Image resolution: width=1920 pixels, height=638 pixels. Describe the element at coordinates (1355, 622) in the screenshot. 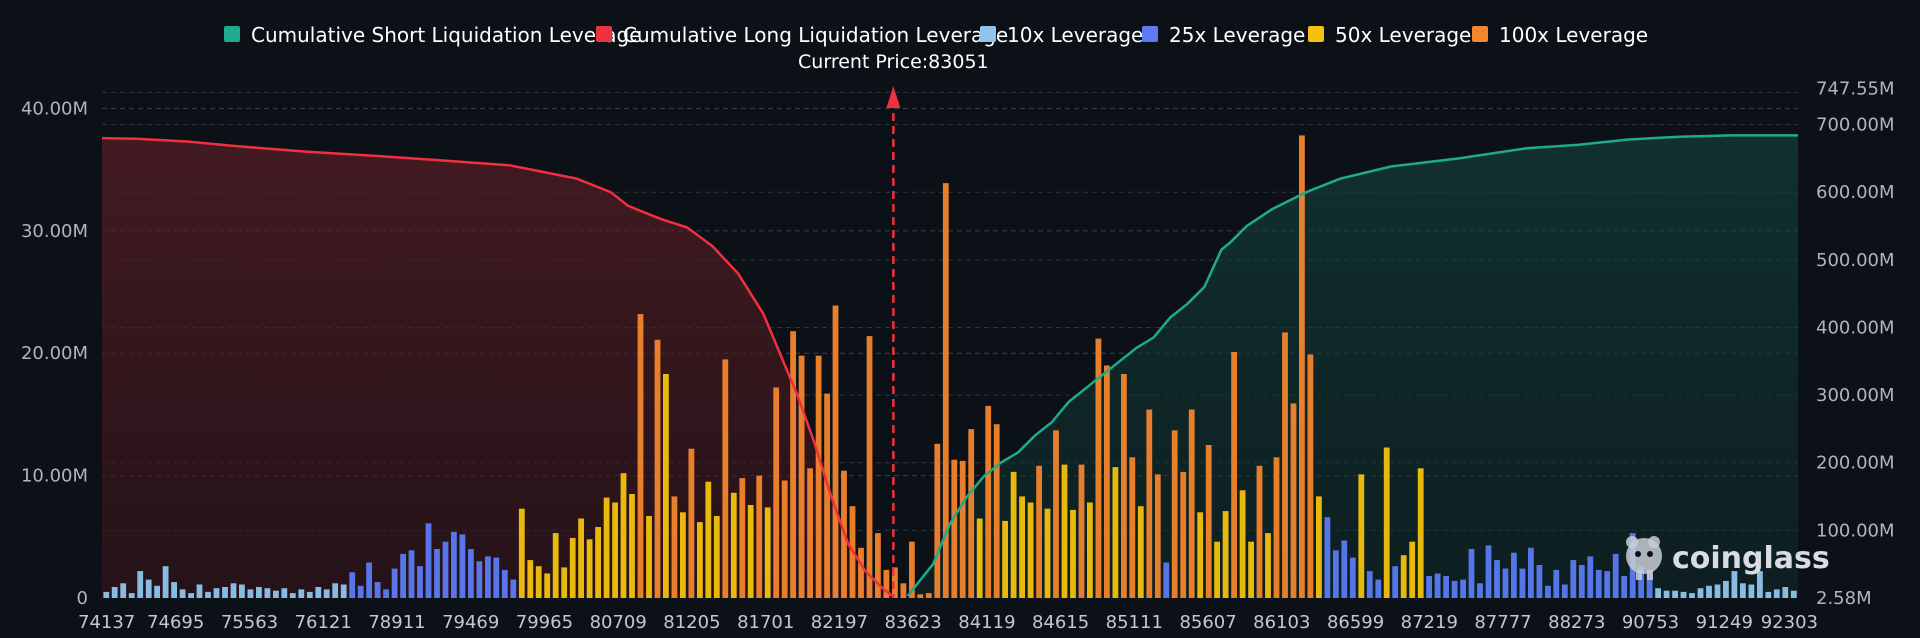

I see `x-tick-label: 86599` at that location.